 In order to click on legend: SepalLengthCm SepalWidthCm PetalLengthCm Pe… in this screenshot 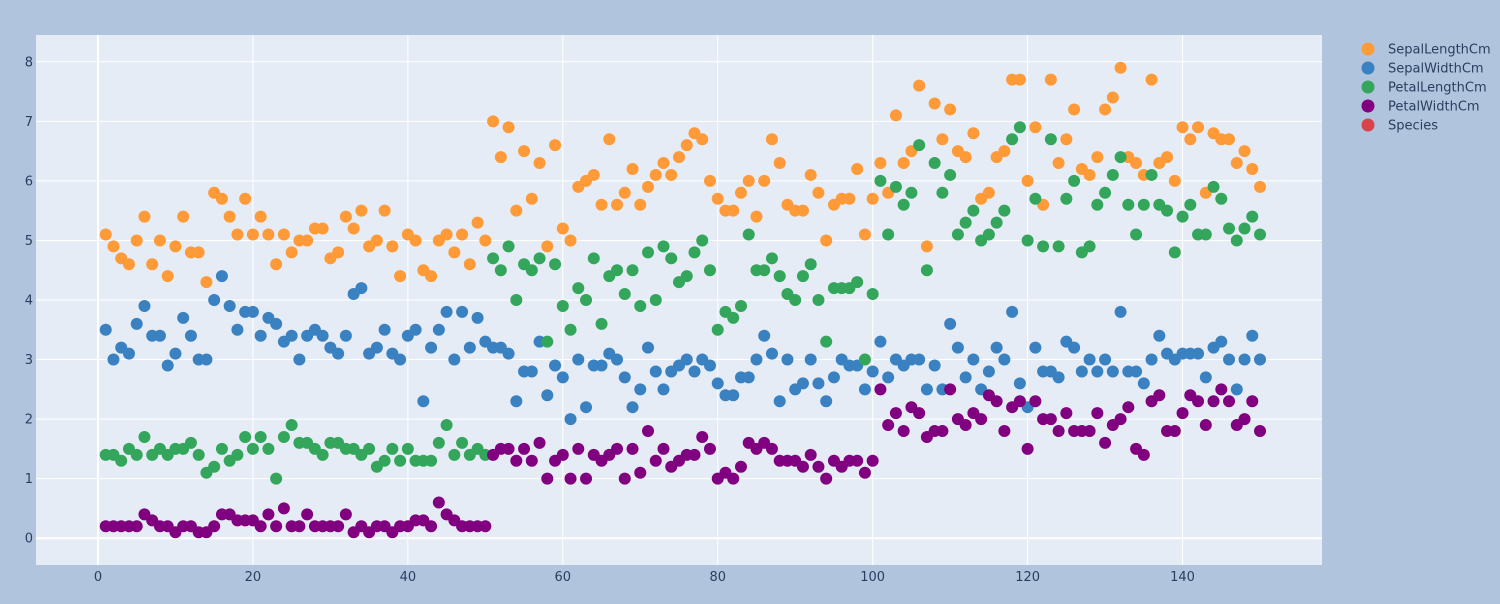, I will do `click(1426, 88)`.